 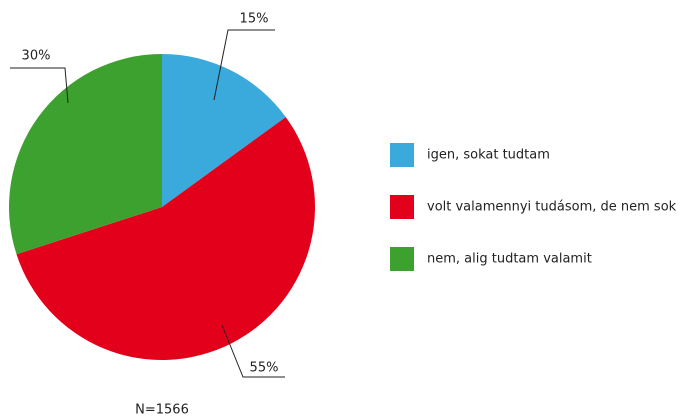 I want to click on note: N=1566, so click(x=162, y=410).